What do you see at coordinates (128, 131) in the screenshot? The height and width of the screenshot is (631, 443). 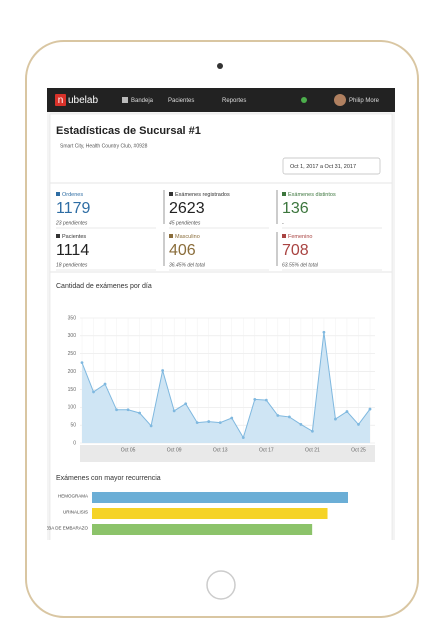 I see `page-title: Estadísticas de Sucursal #1` at bounding box center [128, 131].